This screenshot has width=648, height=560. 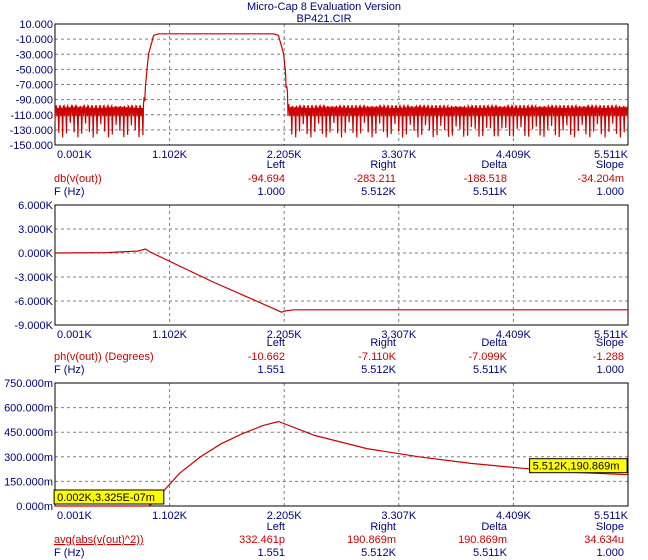 I want to click on readout-expr-label: ph(v(out)) (Degrees), so click(x=104, y=357).